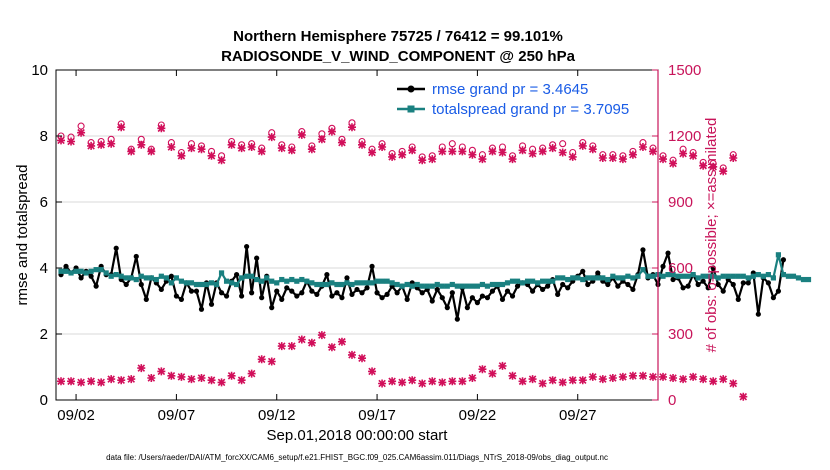 The image size is (830, 470). What do you see at coordinates (44, 400) in the screenshot?
I see `y-tick-label-left: 0` at bounding box center [44, 400].